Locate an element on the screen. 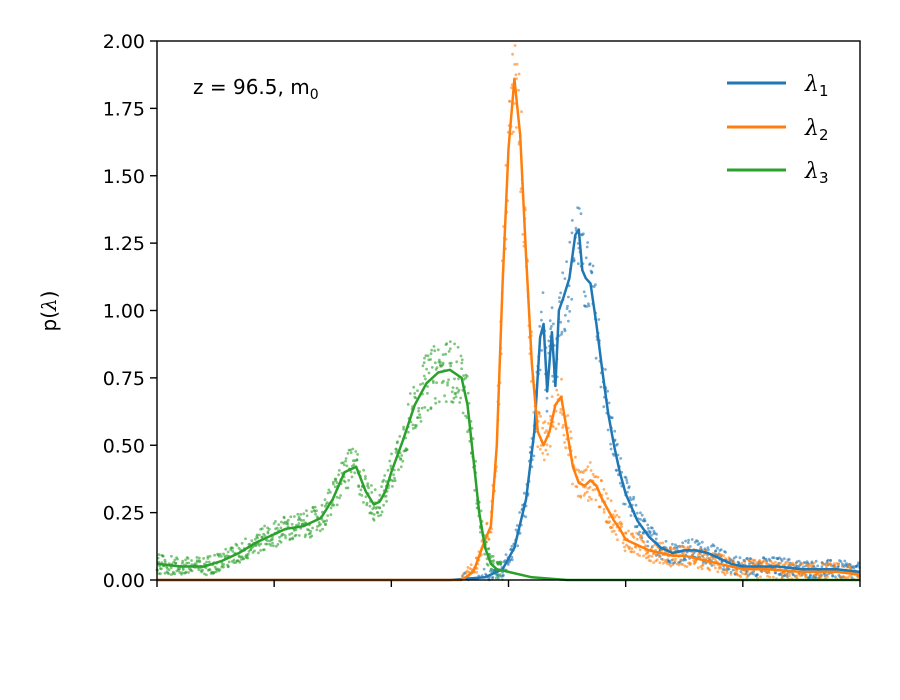  legend-label-3: λ3 is located at coordinates (816, 173).